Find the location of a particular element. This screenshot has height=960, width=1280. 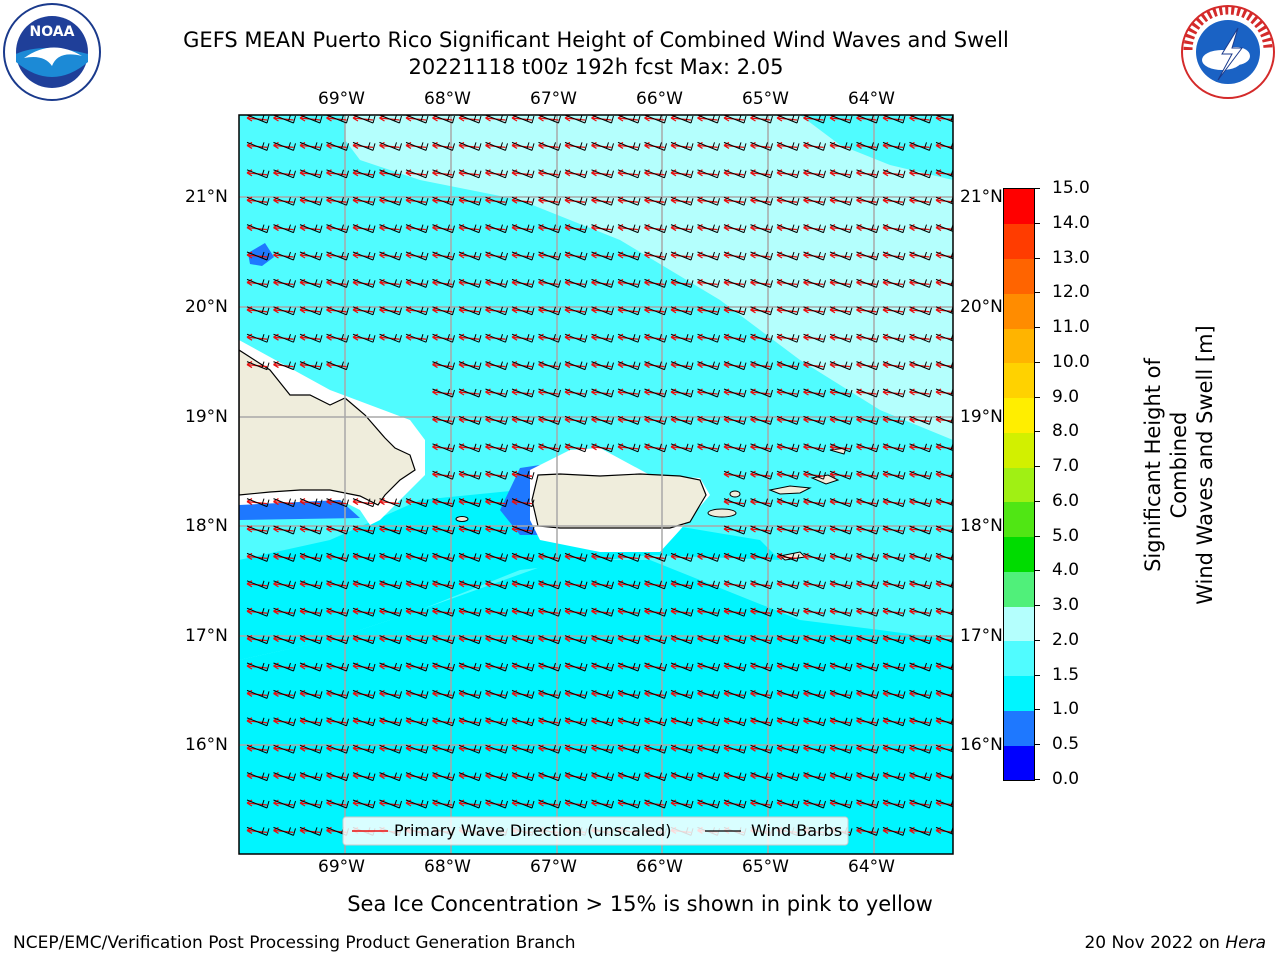

lon-label-bottom: 66°W is located at coordinates (659, 867).